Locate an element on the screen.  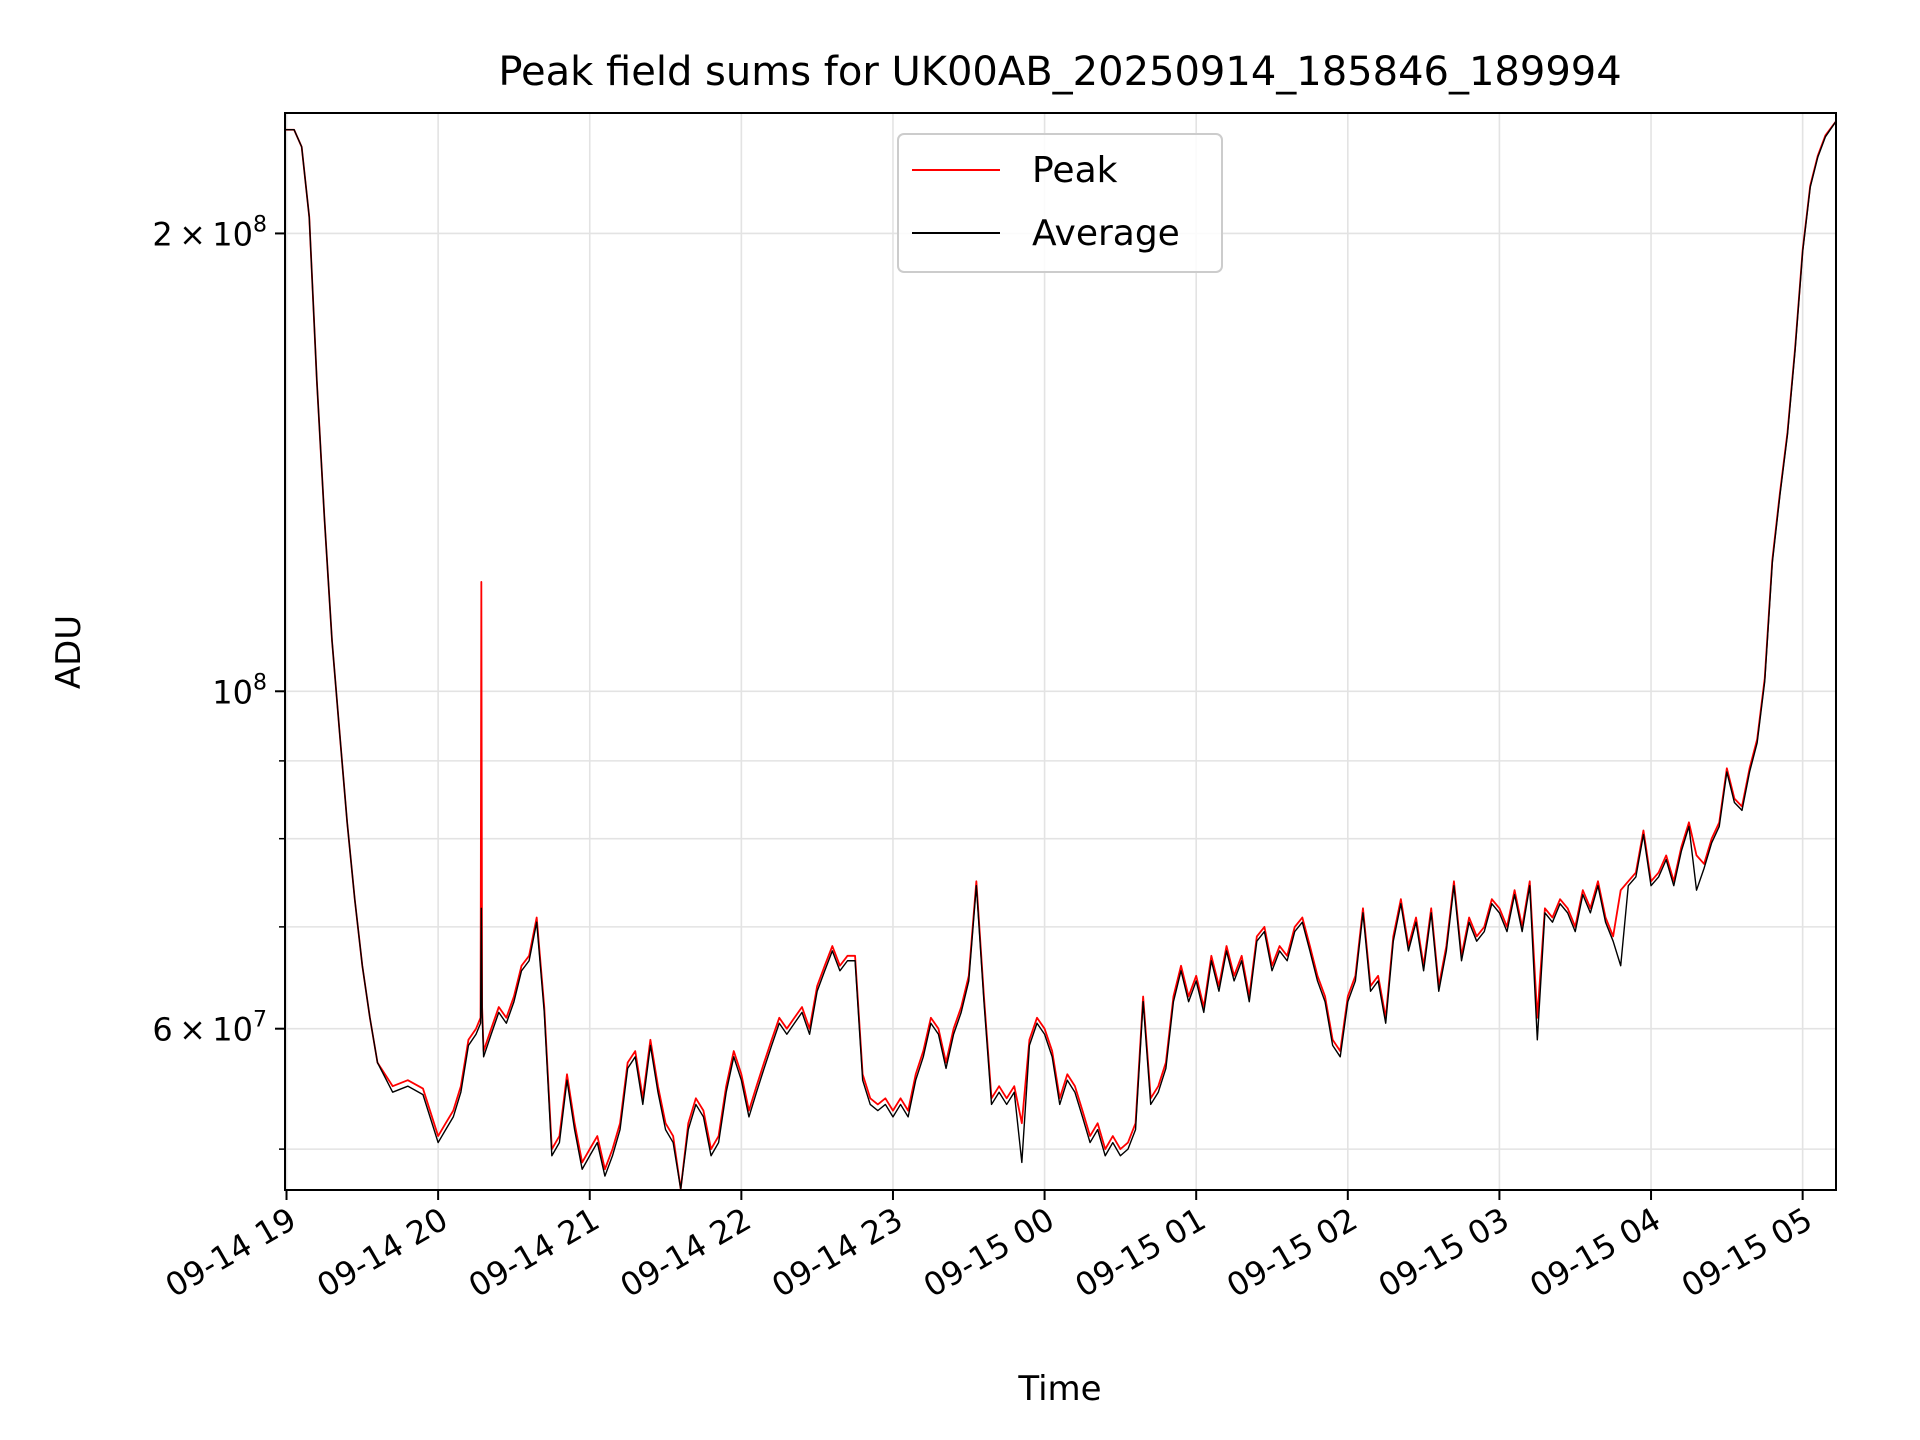
y-tick-label: 6 × 107 is located at coordinates (209, 1028).